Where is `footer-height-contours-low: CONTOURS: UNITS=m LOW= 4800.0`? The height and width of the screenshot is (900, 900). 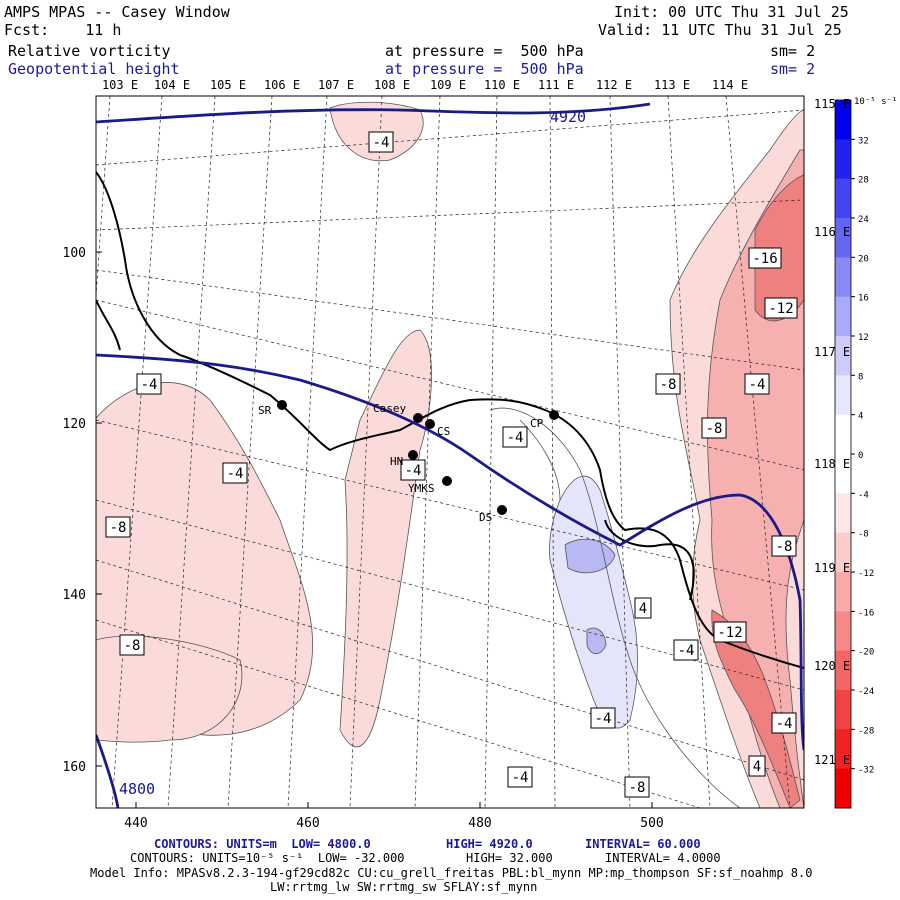
footer-height-contours-low: CONTOURS: UNITS=m LOW= 4800.0 is located at coordinates (262, 844).